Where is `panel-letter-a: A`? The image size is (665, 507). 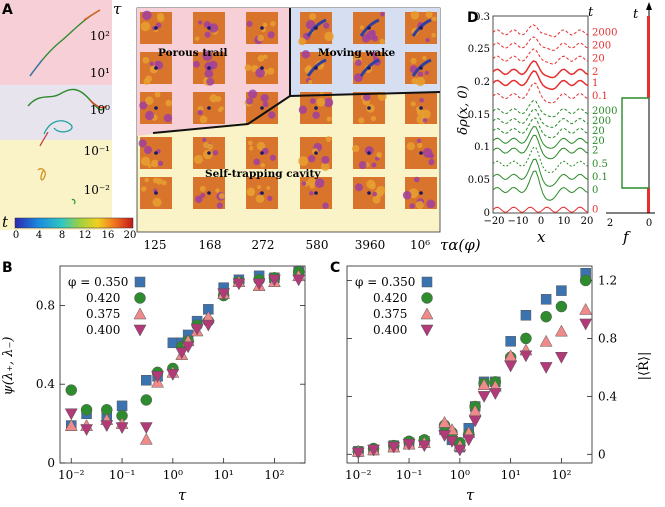
panel-letter-a: A is located at coordinates (7, 10).